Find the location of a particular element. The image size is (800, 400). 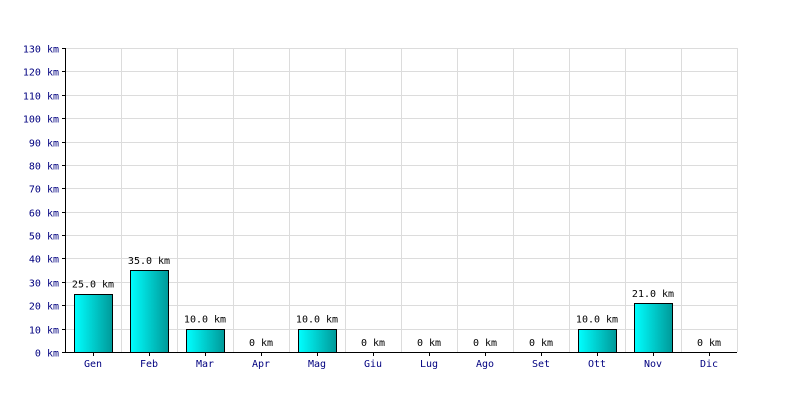

y-tick-label: 90 km is located at coordinates (44, 144).